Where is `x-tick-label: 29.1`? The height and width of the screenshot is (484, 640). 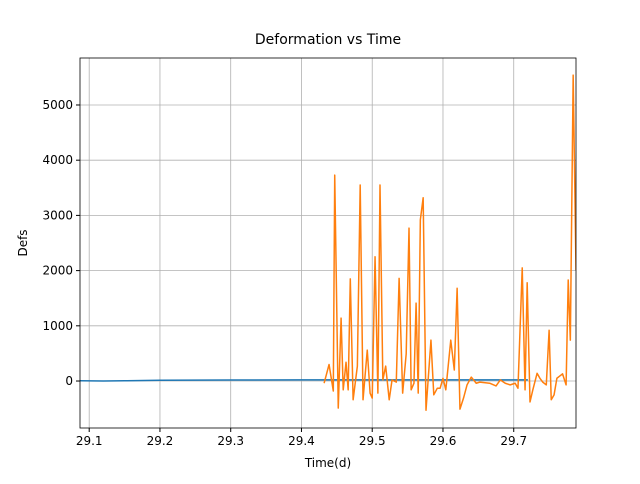 x-tick-label: 29.1 is located at coordinates (89, 441).